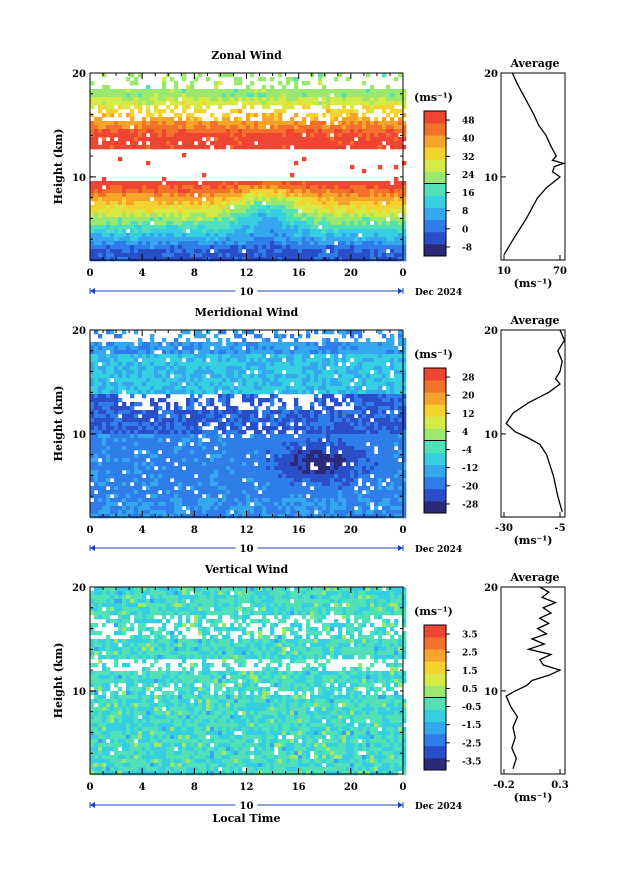  What do you see at coordinates (471, 762) in the screenshot?
I see `colorbar-tick-label: -3.5` at bounding box center [471, 762].